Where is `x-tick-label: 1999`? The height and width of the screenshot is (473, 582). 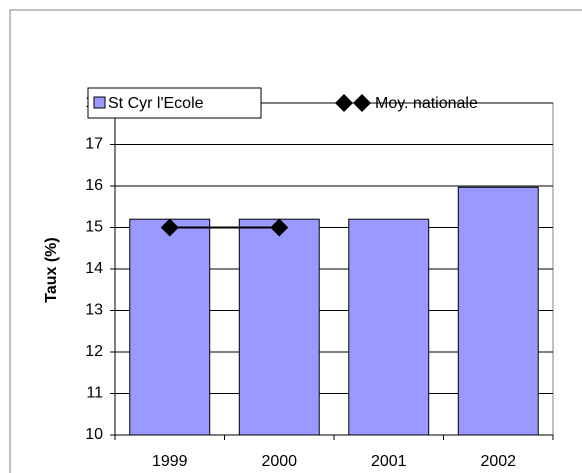 x-tick-label: 1999 is located at coordinates (170, 461).